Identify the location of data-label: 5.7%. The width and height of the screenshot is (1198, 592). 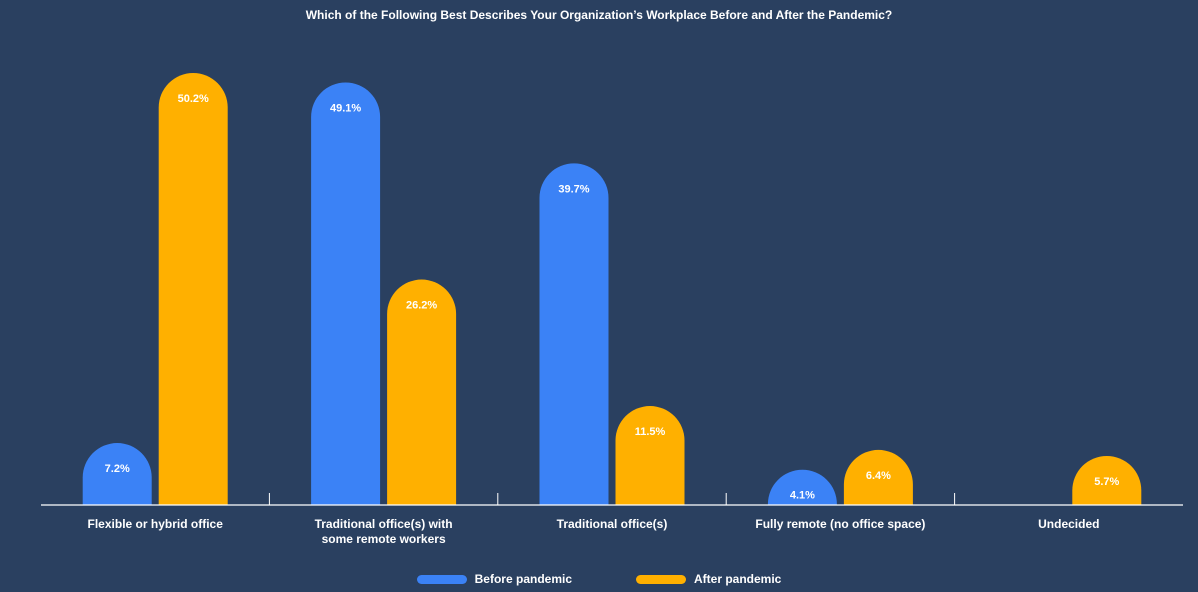
(1106, 482).